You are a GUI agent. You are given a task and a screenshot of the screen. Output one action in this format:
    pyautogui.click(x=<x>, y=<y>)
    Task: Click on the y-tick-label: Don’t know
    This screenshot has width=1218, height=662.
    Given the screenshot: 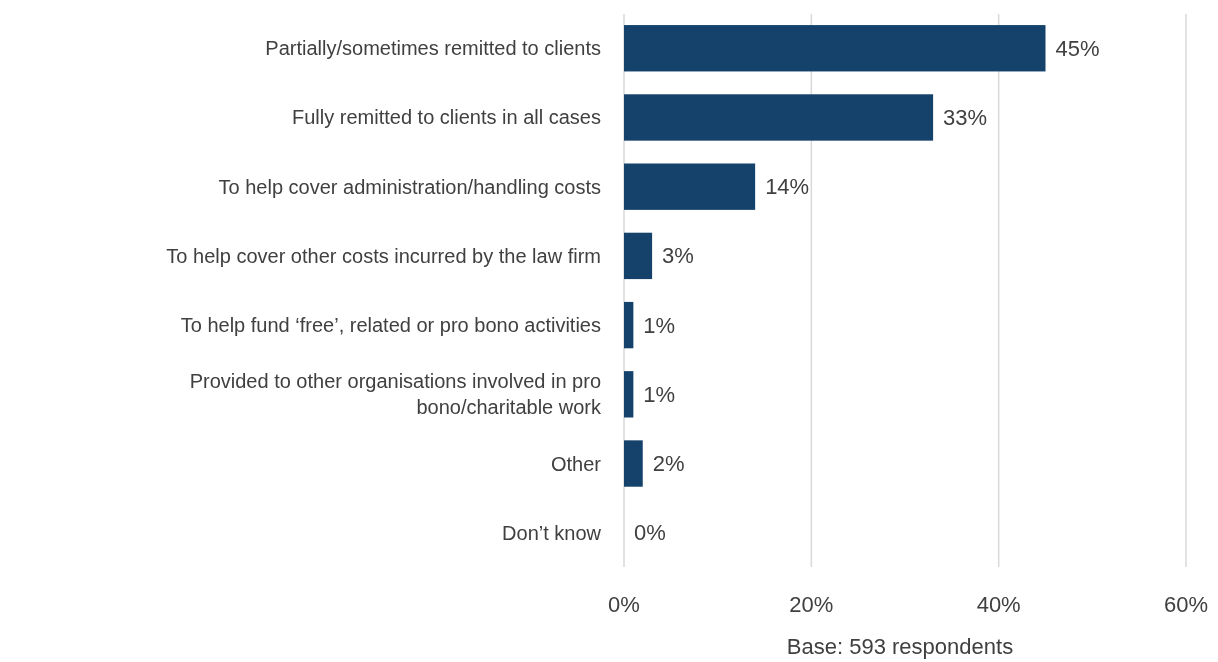 What is the action you would take?
    pyautogui.click(x=552, y=532)
    